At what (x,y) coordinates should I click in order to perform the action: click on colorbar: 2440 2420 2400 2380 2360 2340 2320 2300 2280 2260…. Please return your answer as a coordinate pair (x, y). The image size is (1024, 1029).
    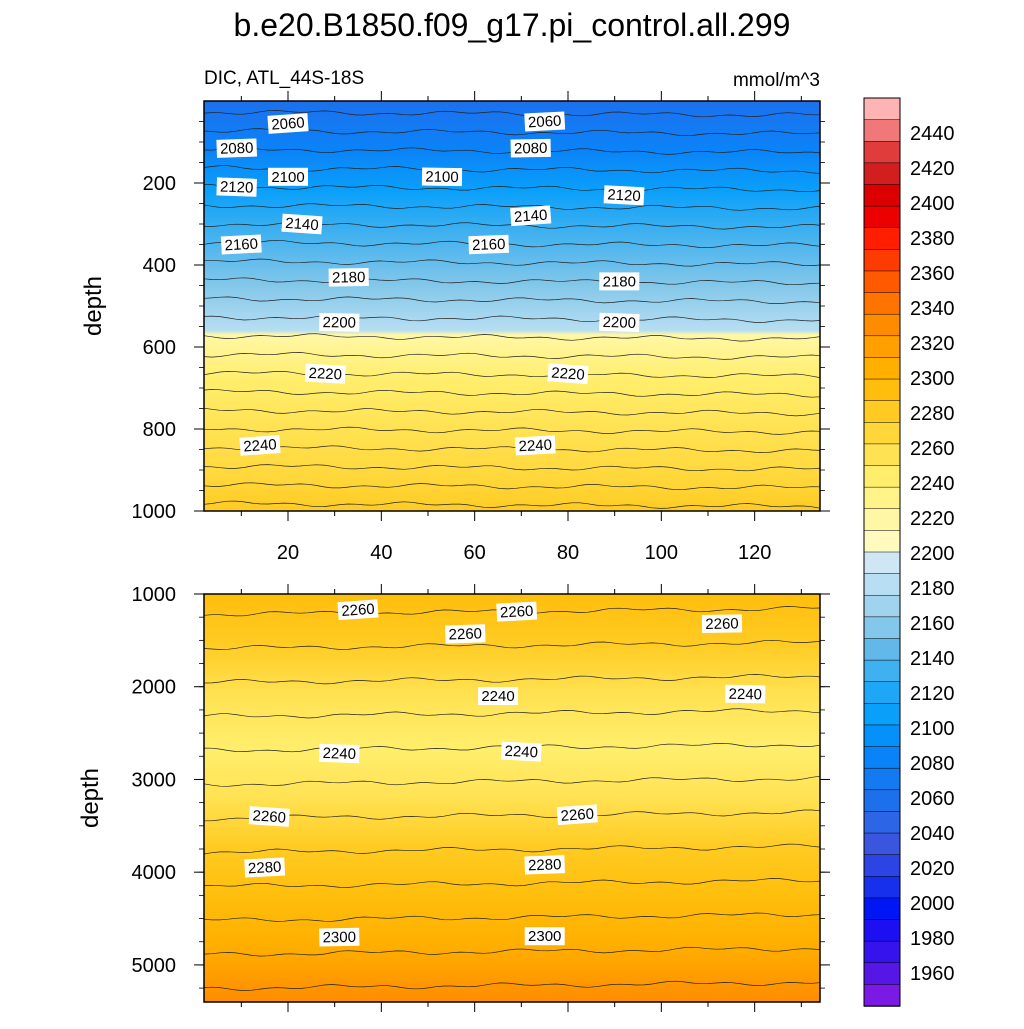
    Looking at the image, I should click on (909, 552).